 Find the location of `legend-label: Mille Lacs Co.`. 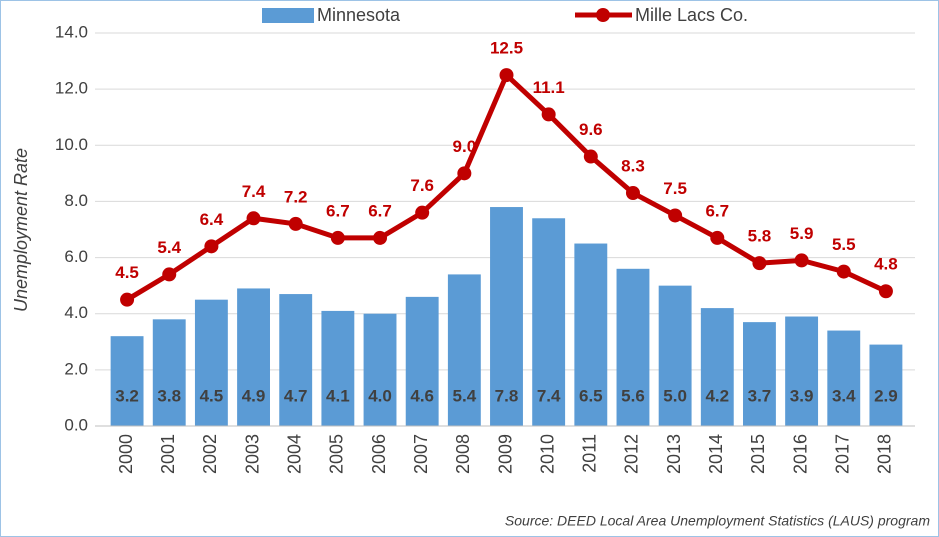

legend-label: Mille Lacs Co. is located at coordinates (691, 15).